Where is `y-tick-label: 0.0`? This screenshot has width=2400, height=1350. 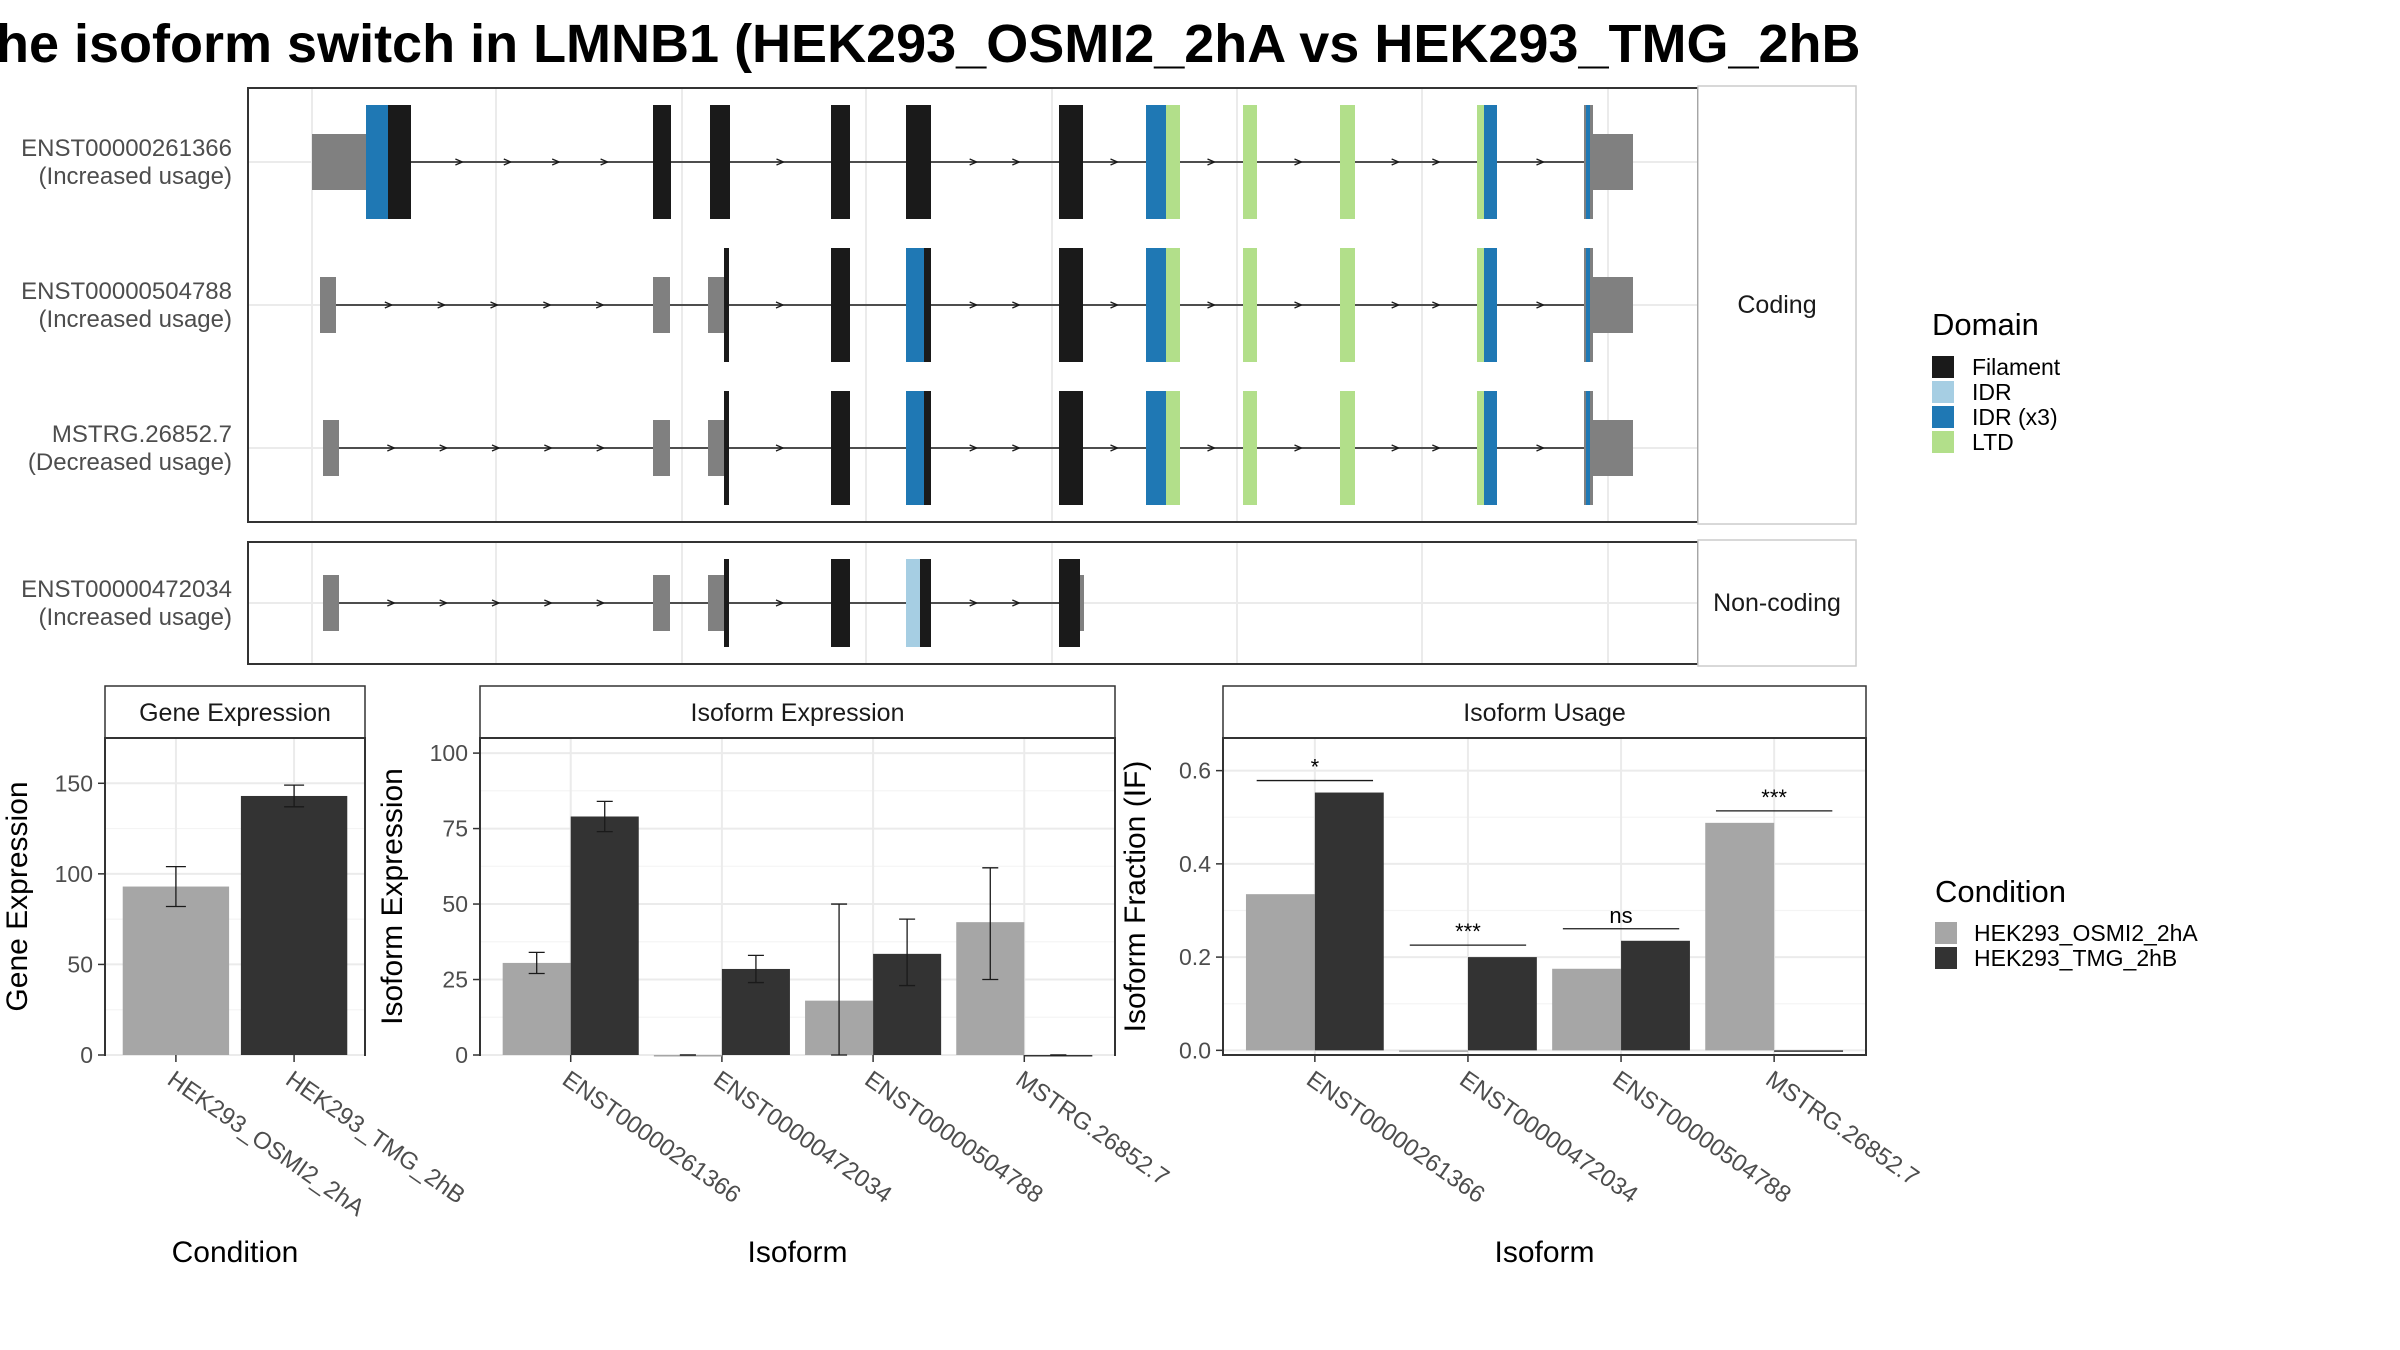
y-tick-label: 0.0 is located at coordinates (1195, 1050).